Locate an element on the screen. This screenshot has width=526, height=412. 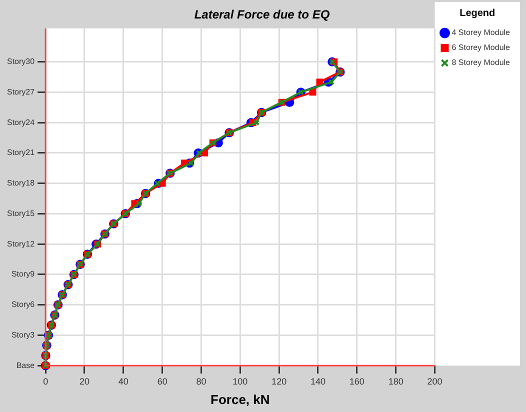
x-tick-label: 80 is located at coordinates (201, 381).